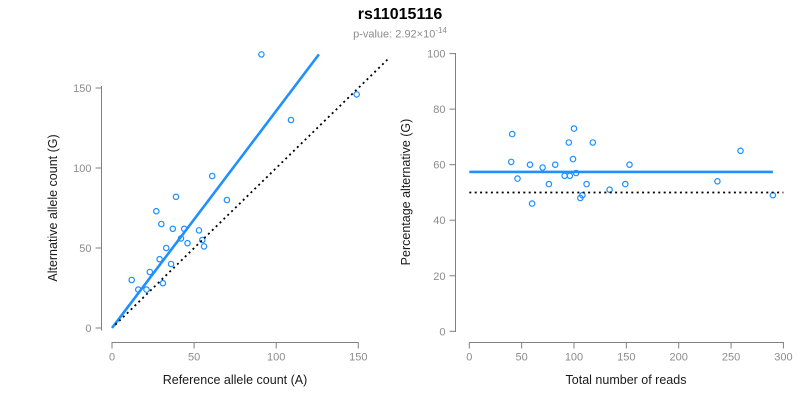 Image resolution: width=800 pixels, height=400 pixels. I want to click on x-tick-label: 200, so click(679, 358).